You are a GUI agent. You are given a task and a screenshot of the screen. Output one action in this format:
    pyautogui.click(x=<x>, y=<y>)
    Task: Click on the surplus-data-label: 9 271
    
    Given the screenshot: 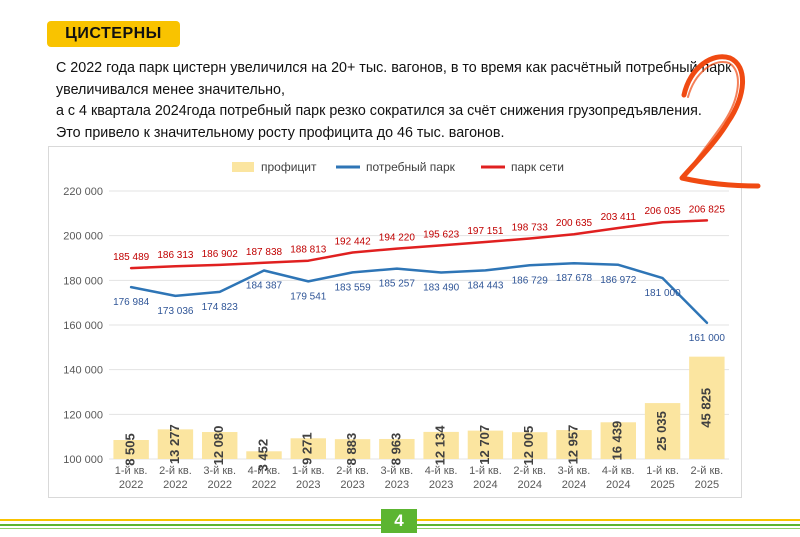 What is the action you would take?
    pyautogui.click(x=307, y=448)
    